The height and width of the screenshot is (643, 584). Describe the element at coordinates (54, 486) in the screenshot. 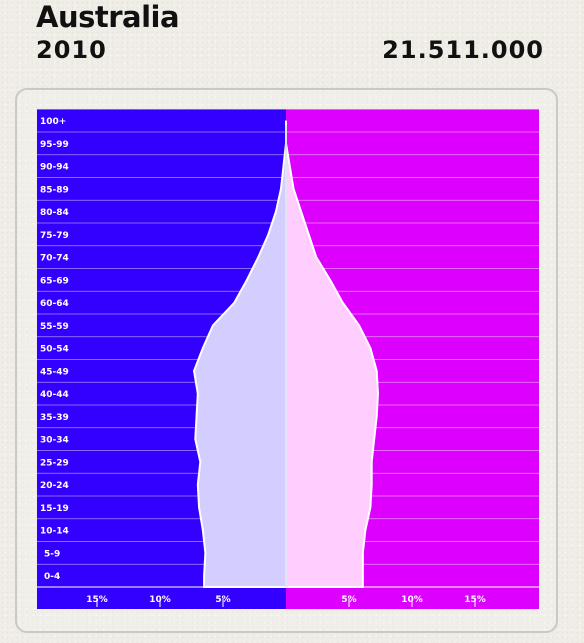

I see `age-group-label: 20-24` at that location.